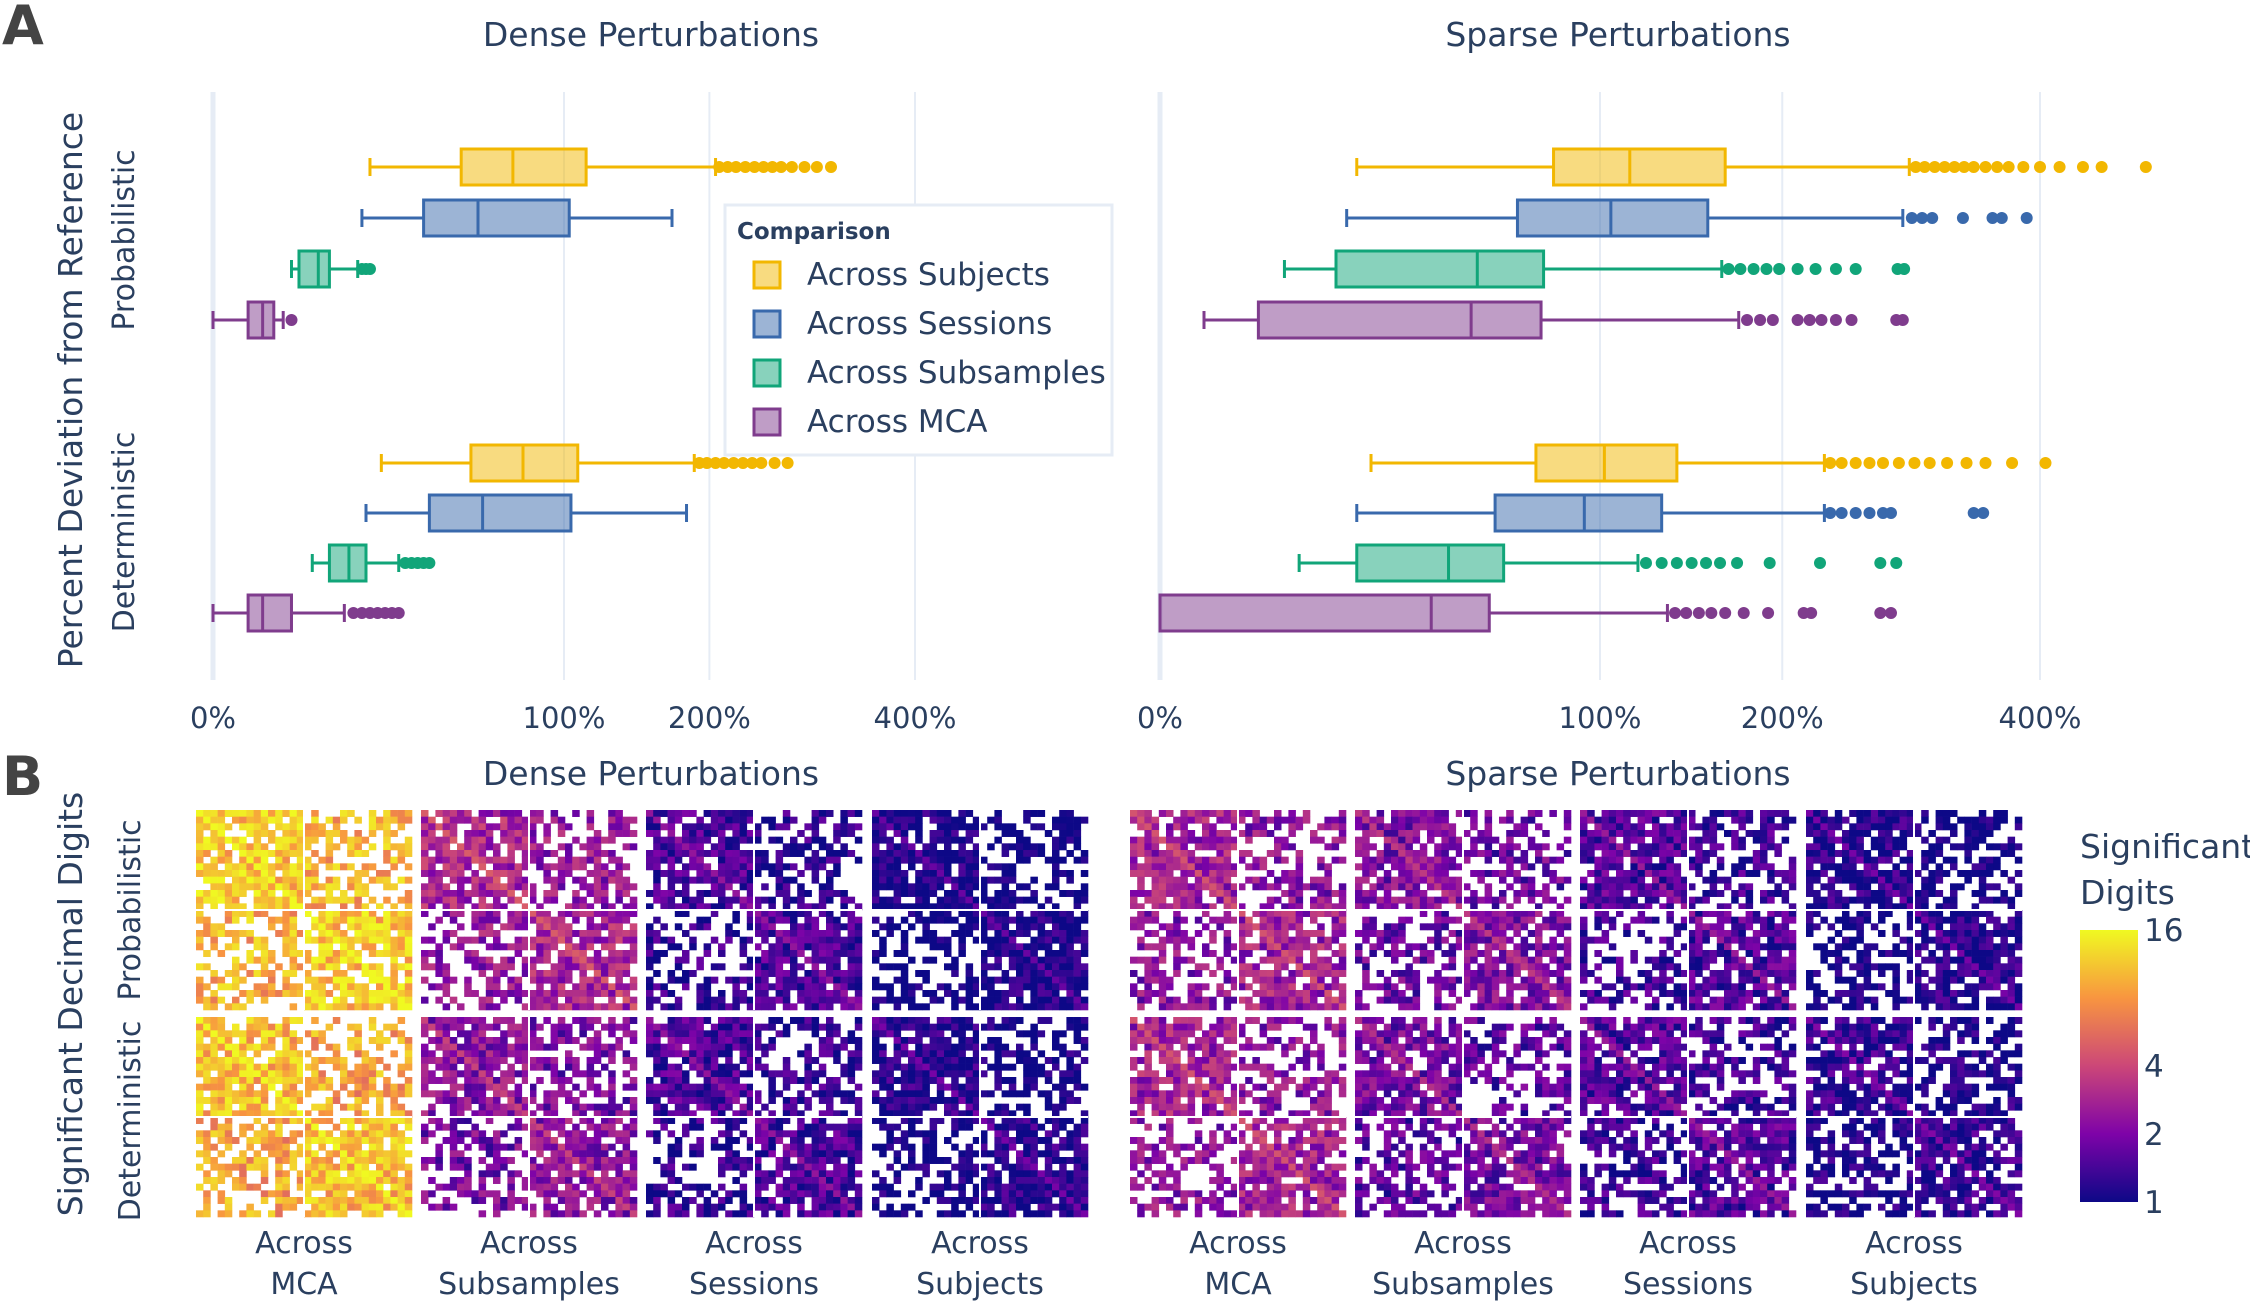 The width and height of the screenshot is (2250, 1301). Describe the element at coordinates (1753, 167) in the screenshot. I see `box-across-subjects` at that location.